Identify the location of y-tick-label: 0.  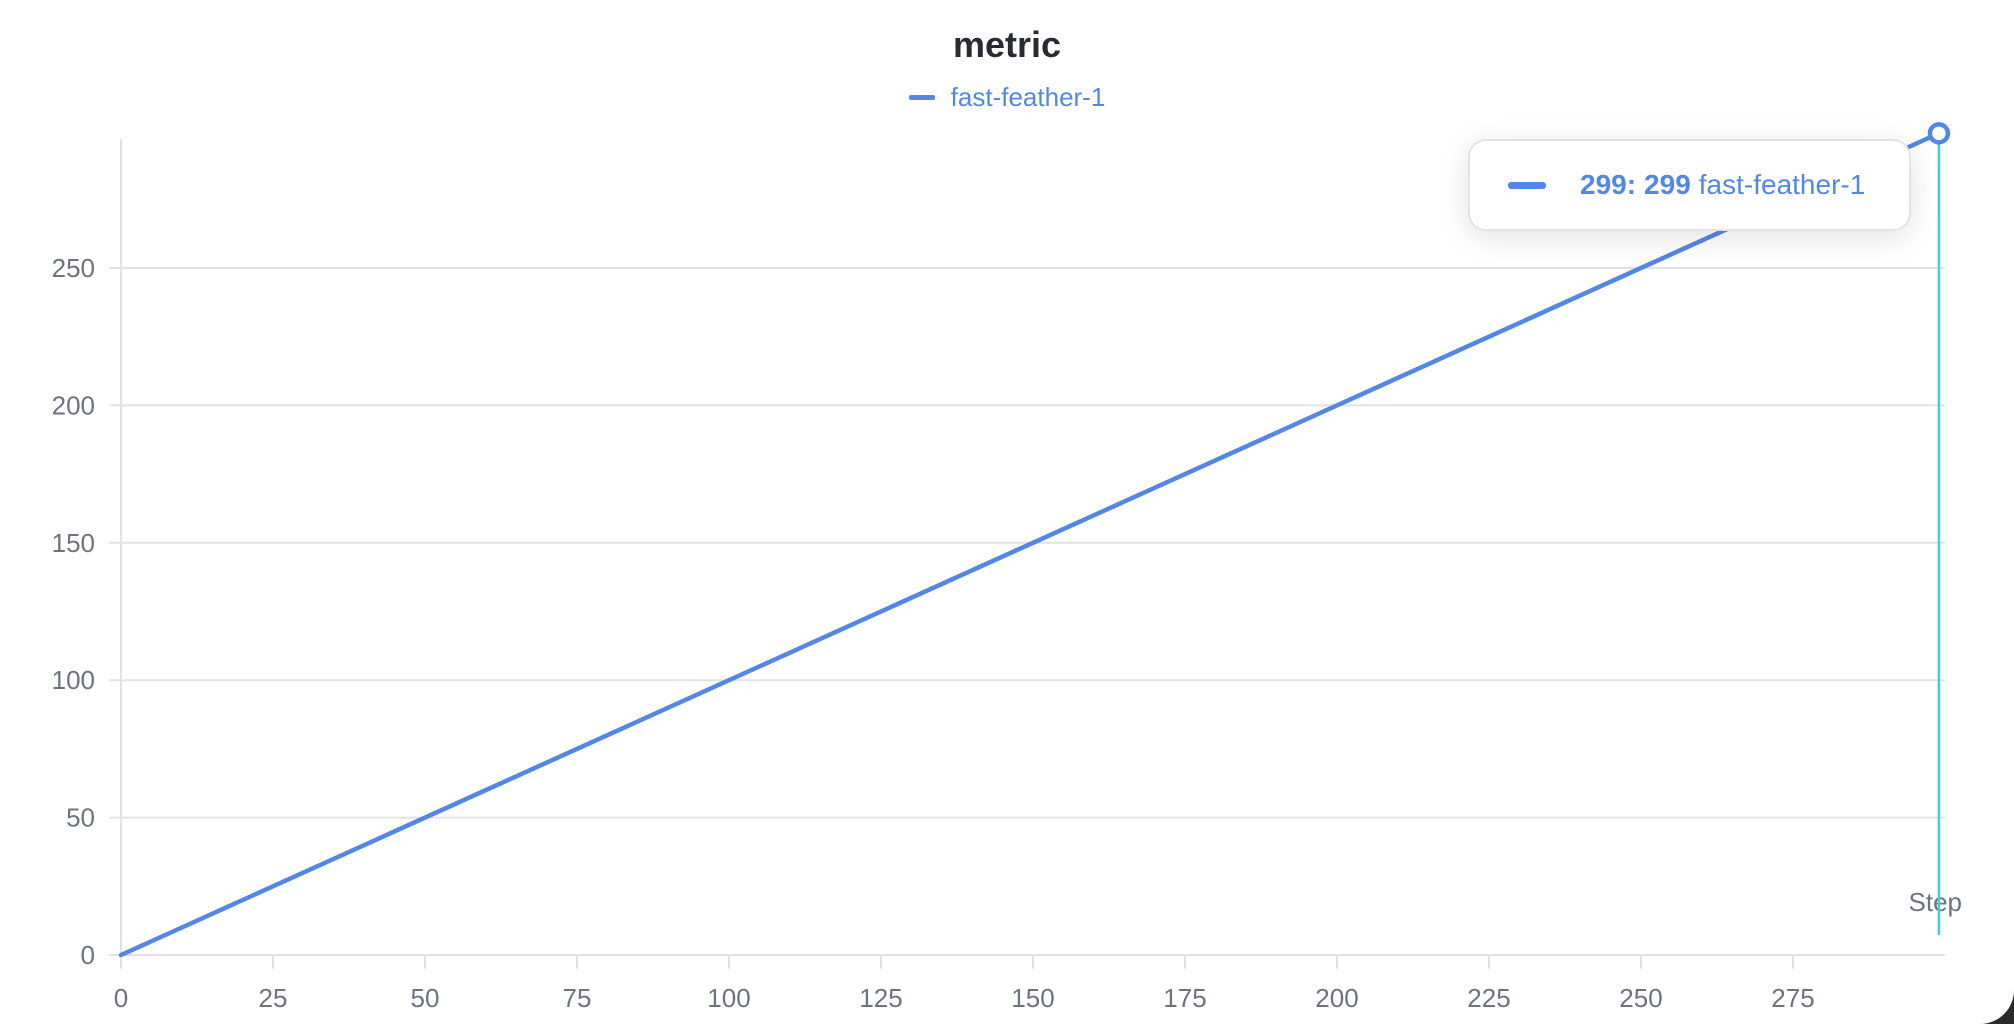
(88, 955).